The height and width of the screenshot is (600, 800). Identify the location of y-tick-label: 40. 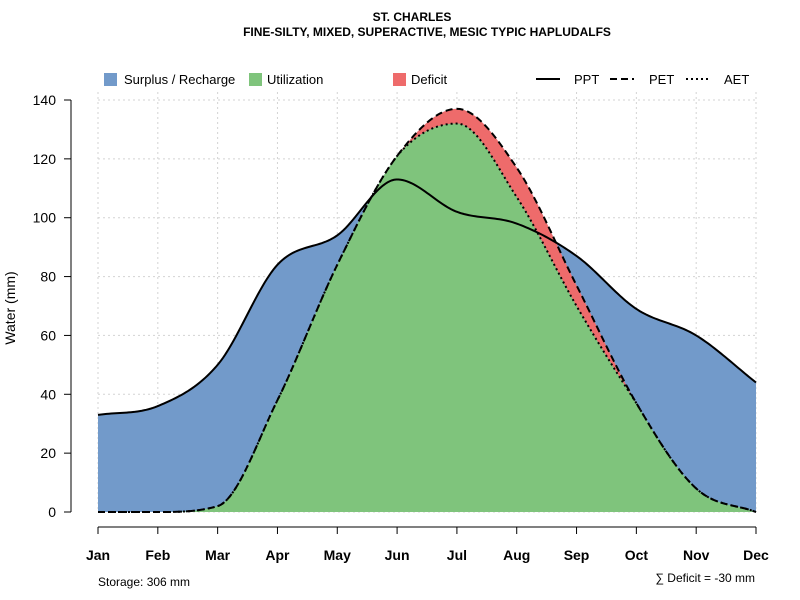
(48, 394).